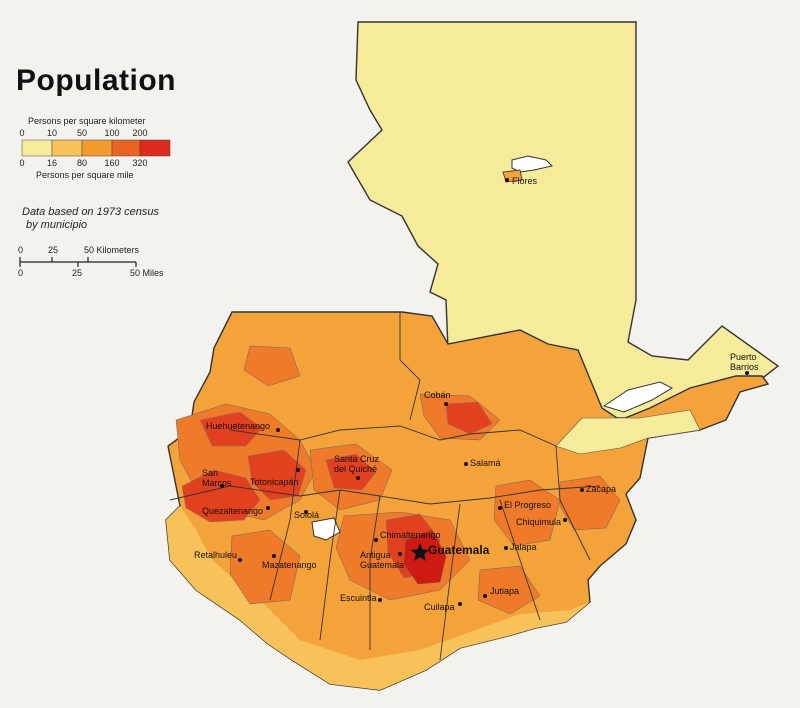 This screenshot has height=708, width=800. Describe the element at coordinates (532, 164) in the screenshot. I see `lake-peten-itza` at that location.